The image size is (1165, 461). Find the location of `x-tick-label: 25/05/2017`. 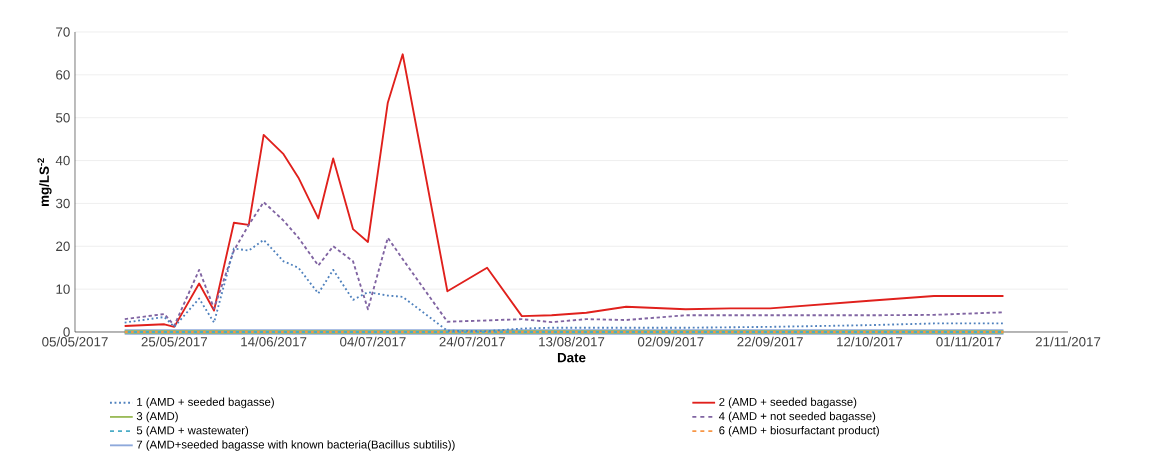

x-tick-label: 25/05/2017 is located at coordinates (174, 341).